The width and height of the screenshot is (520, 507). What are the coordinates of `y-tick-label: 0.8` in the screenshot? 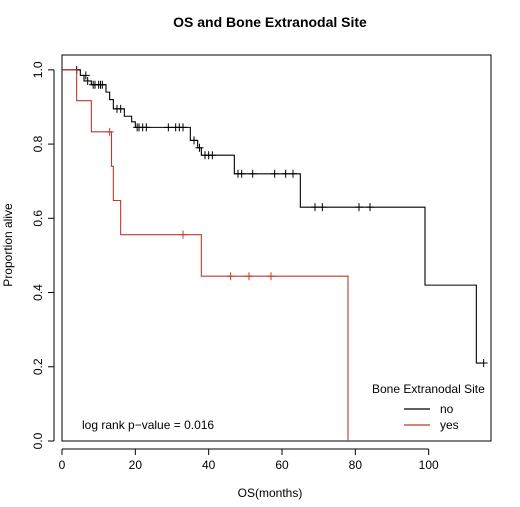 It's located at (38, 143).